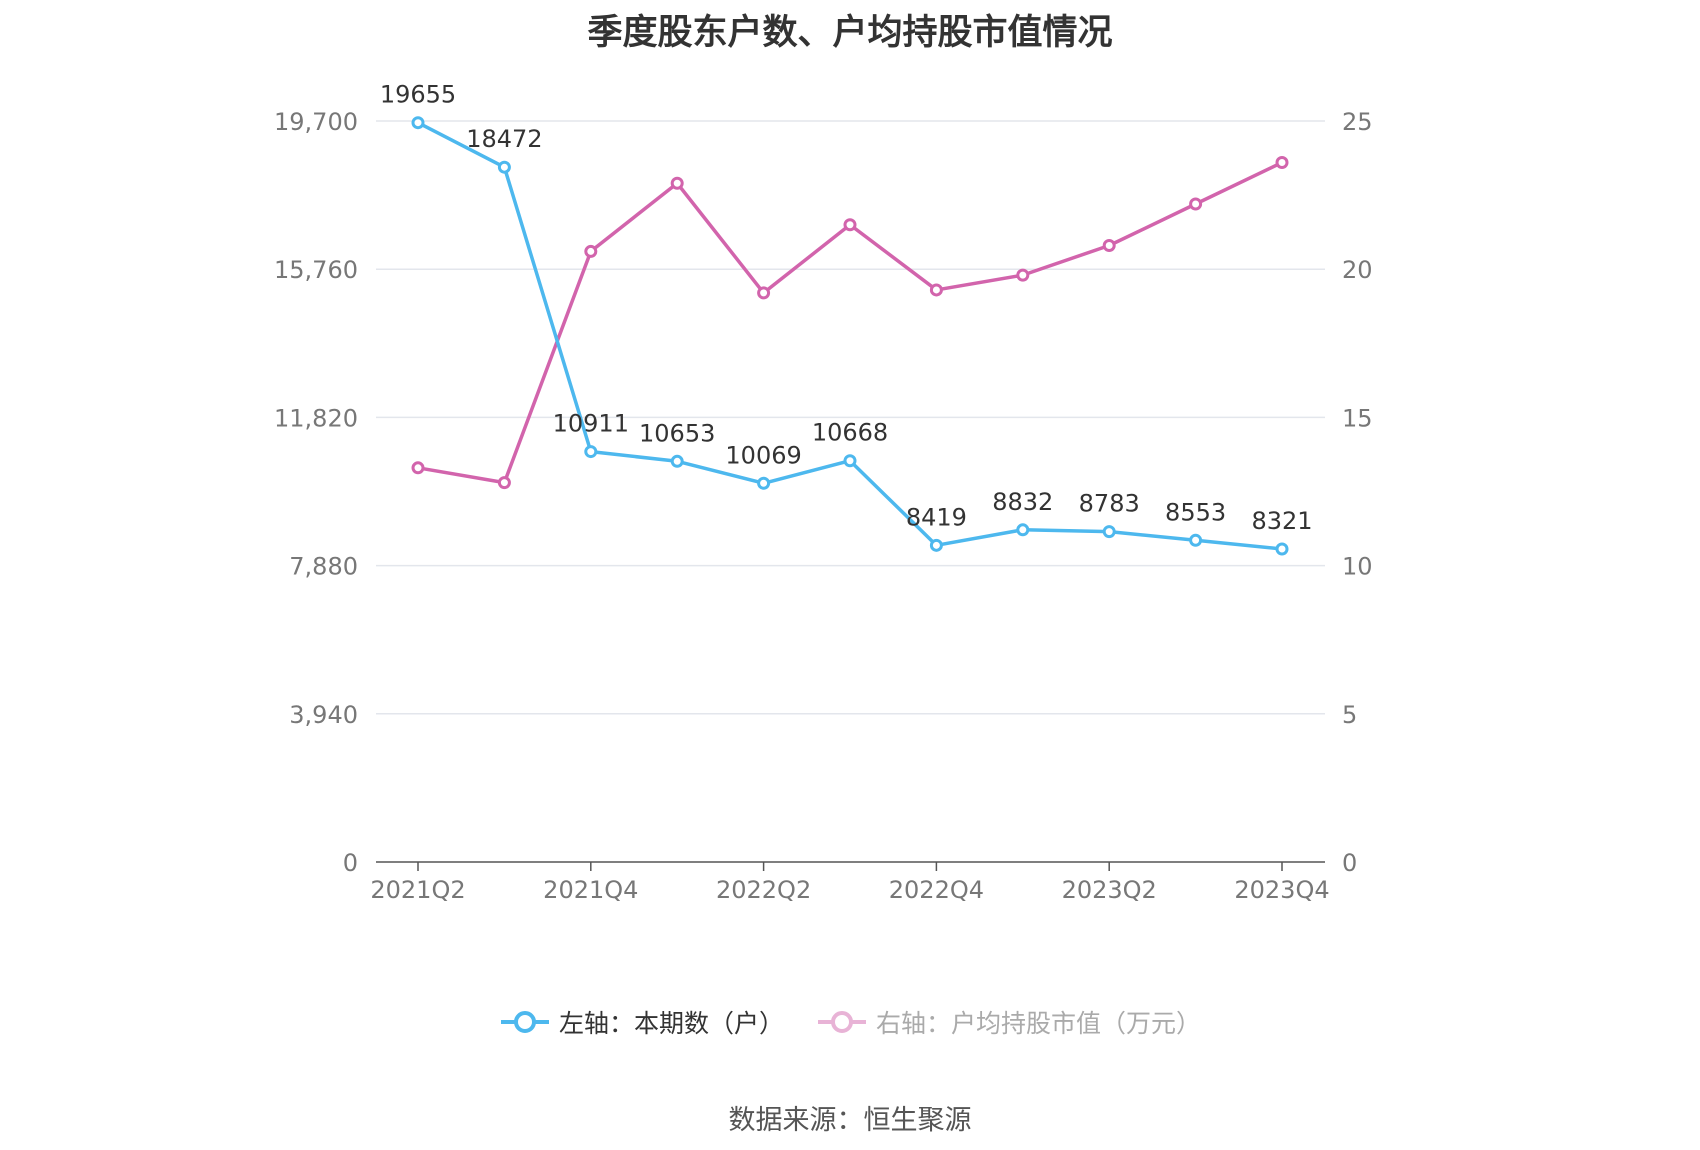 This screenshot has height=1150, width=1700. What do you see at coordinates (1349, 863) in the screenshot?
I see `y-right-tick-label: 0` at bounding box center [1349, 863].